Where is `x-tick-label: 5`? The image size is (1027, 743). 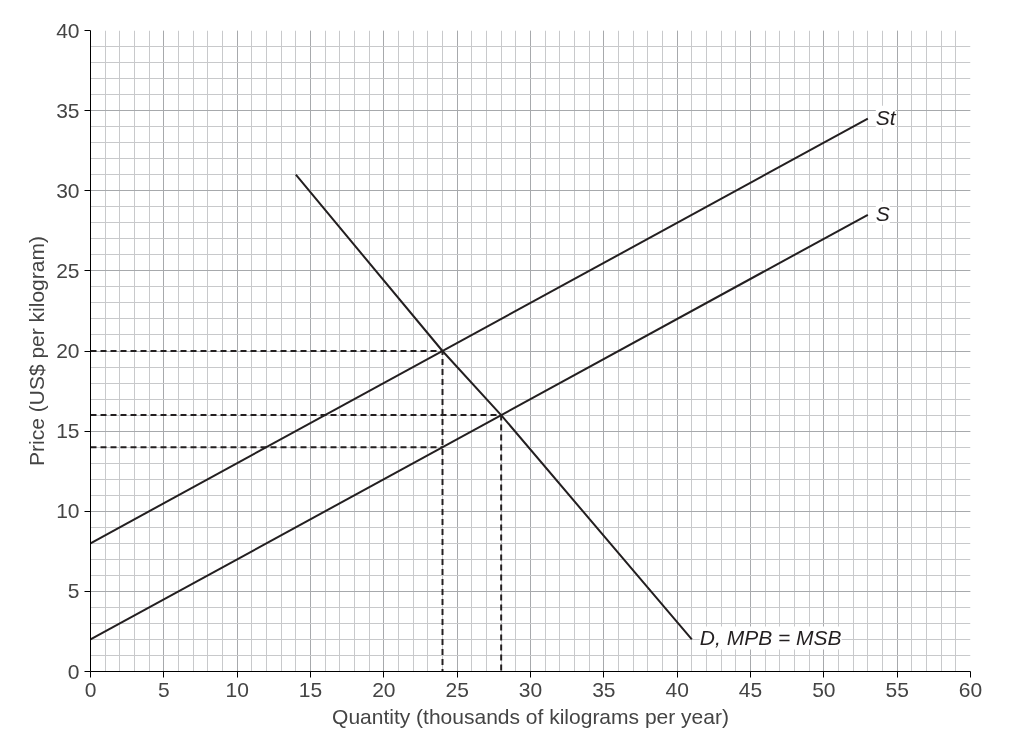 x-tick-label: 5 is located at coordinates (163, 689).